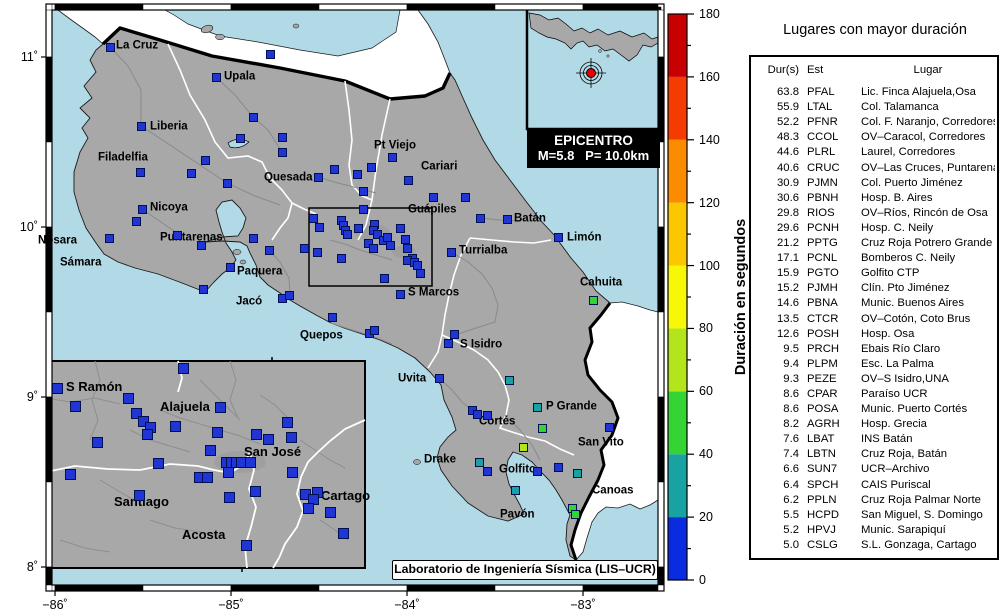 The image size is (1008, 612). Describe the element at coordinates (921, 499) in the screenshot. I see `cell-place: Cruz Roja Palmar Norte` at that location.